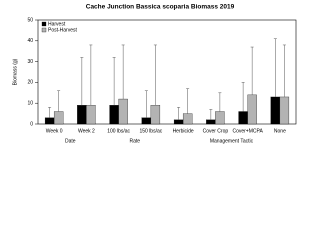 The height and width of the screenshot is (240, 320). What do you see at coordinates (30, 41) in the screenshot?
I see `y-tick-label: 40` at bounding box center [30, 41].